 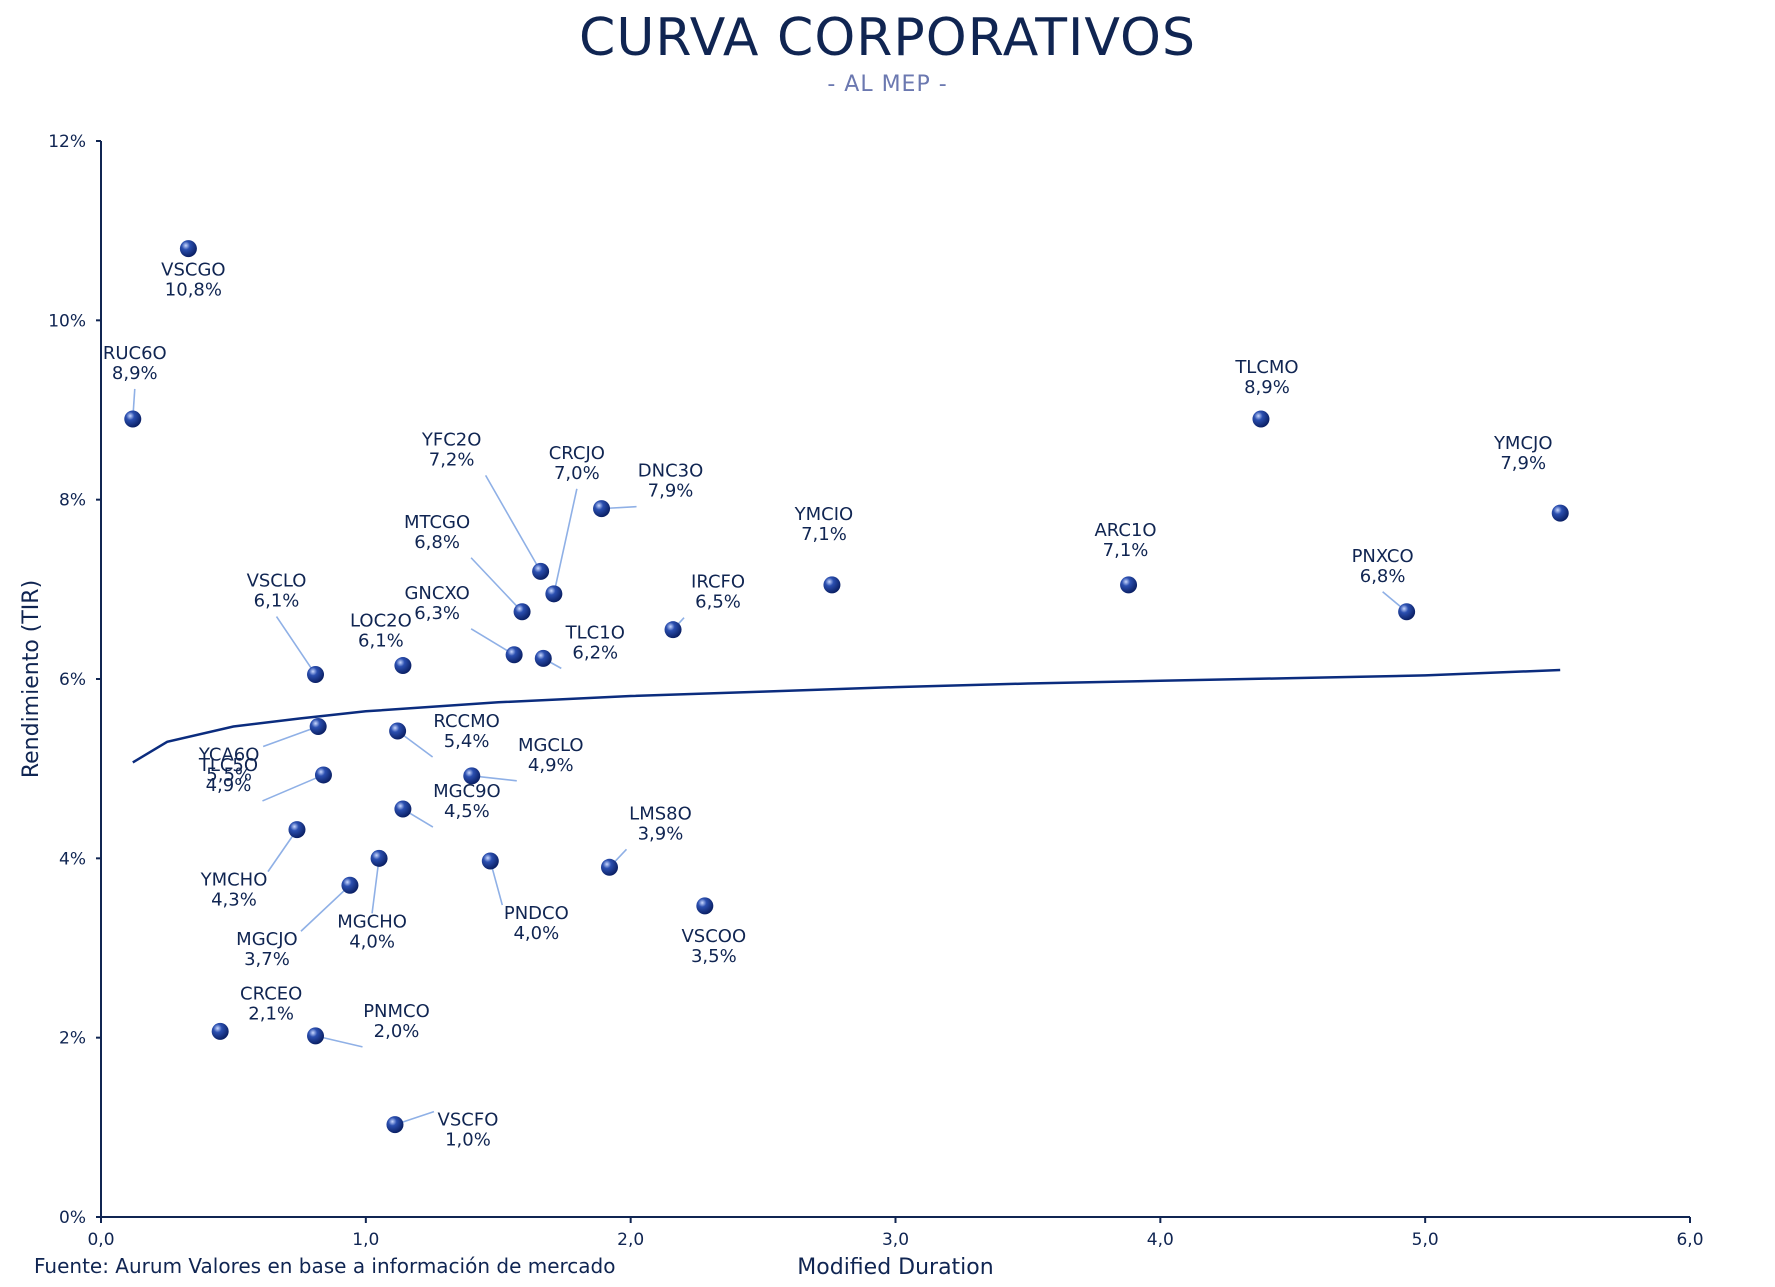 I want to click on x-tick-label: 5,0, so click(x=1425, y=1240).